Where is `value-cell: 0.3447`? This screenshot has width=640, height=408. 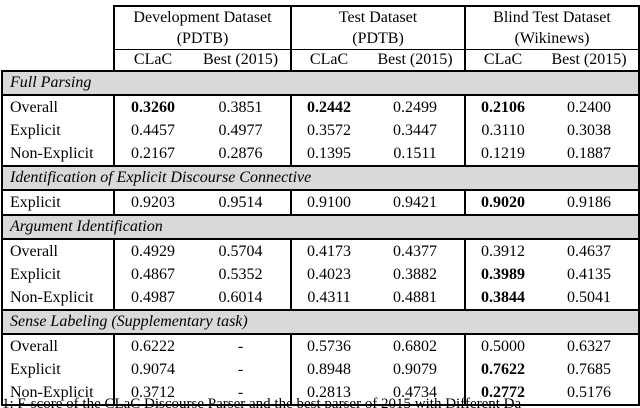 value-cell: 0.3447 is located at coordinates (415, 130).